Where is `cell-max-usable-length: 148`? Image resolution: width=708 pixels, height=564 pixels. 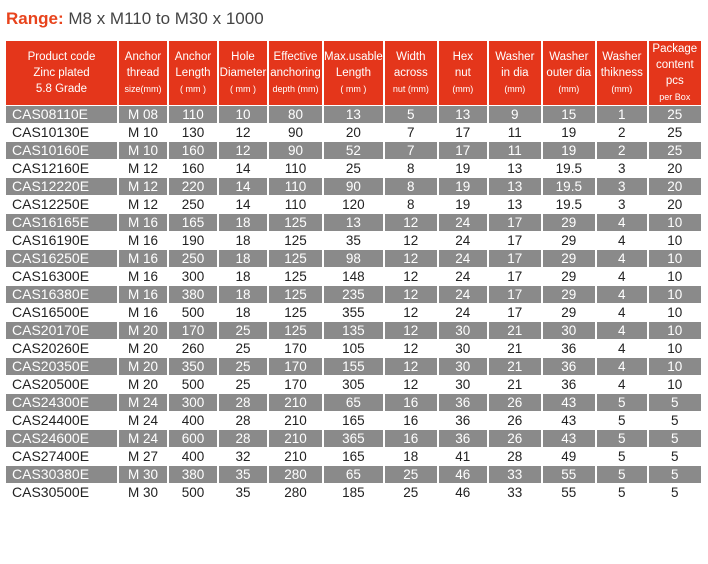
cell-max-usable-length: 148 is located at coordinates (353, 276).